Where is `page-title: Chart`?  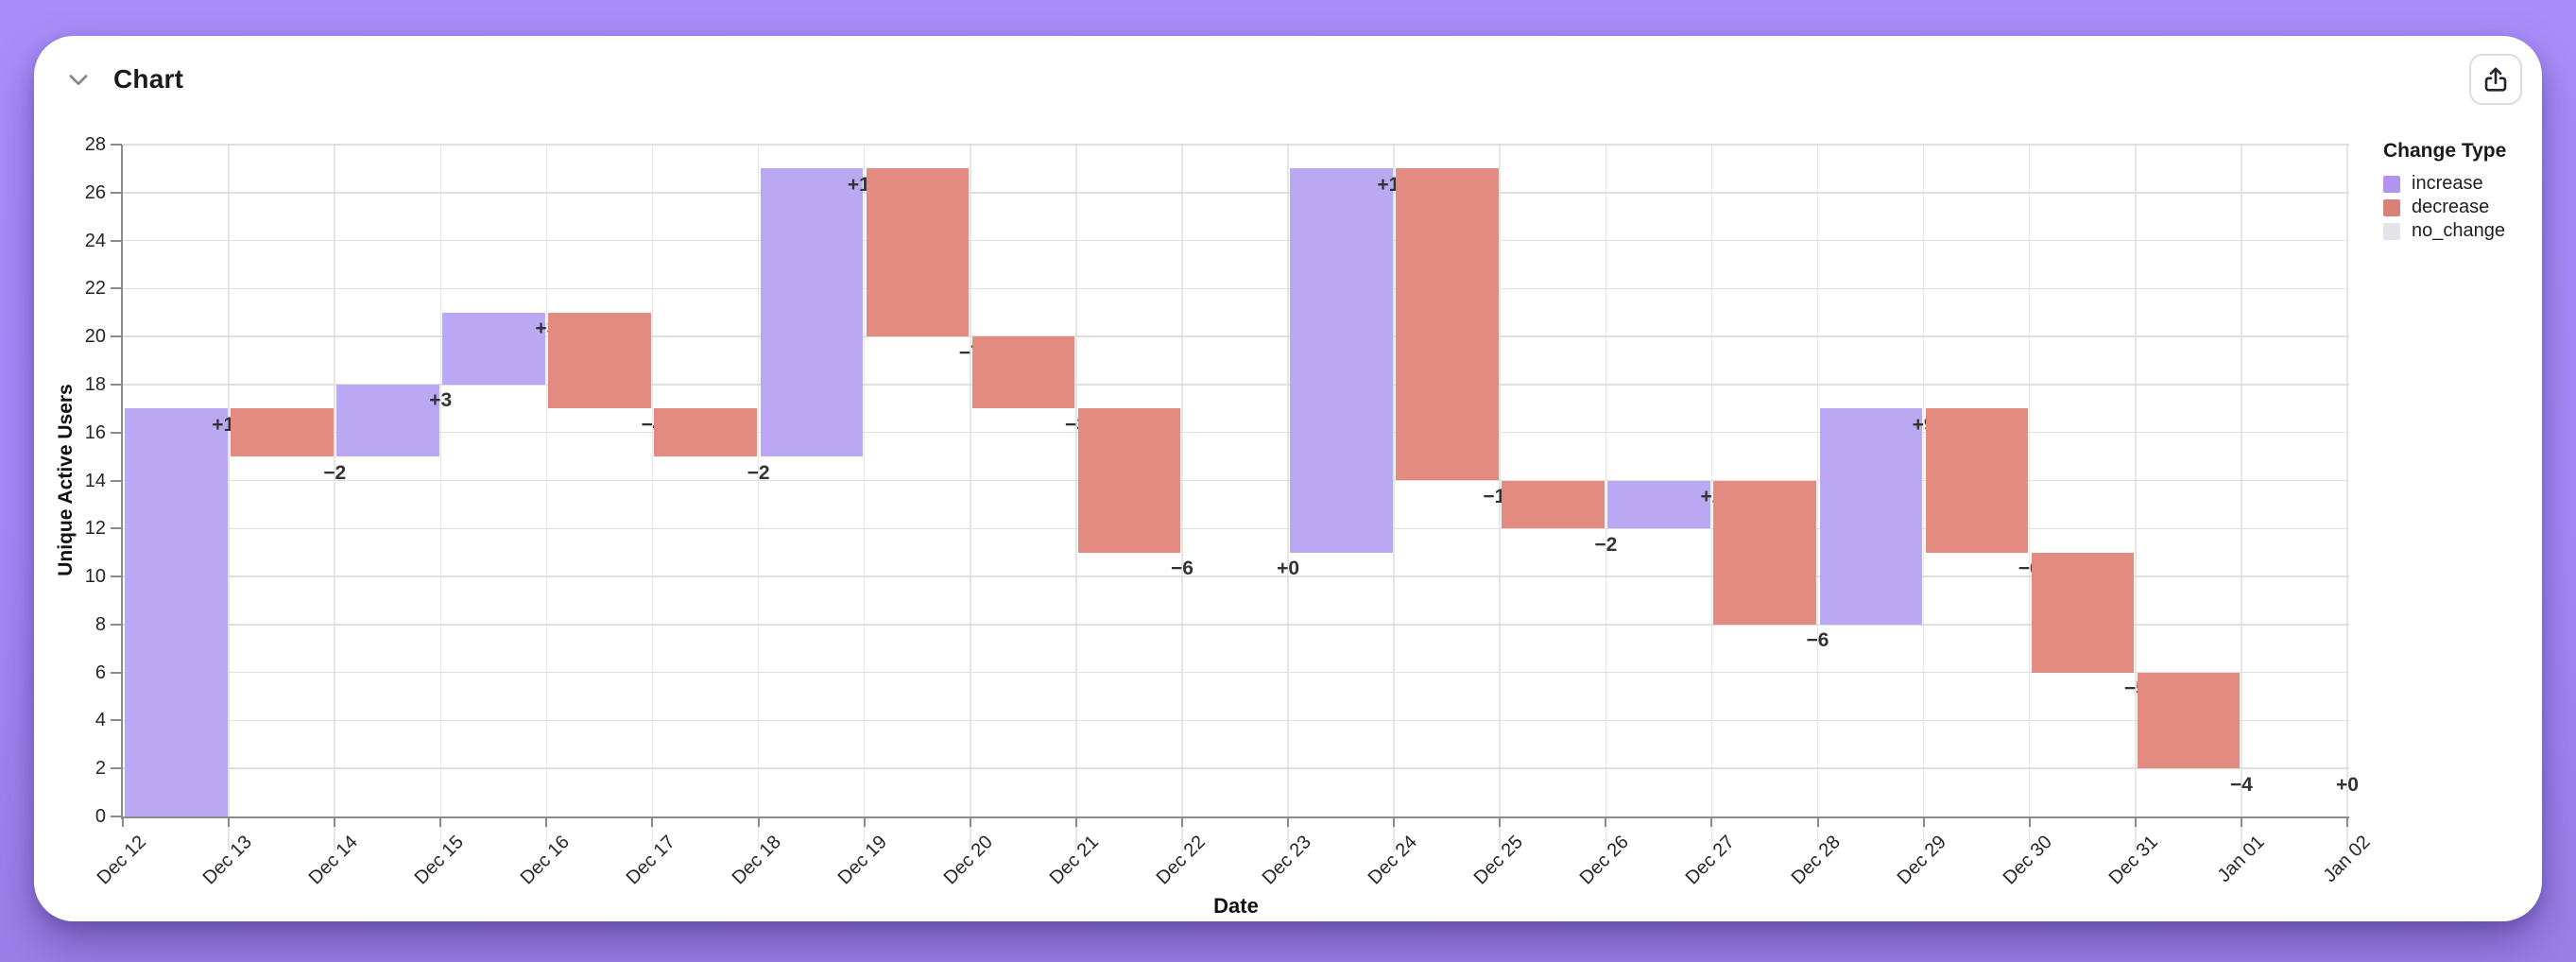
page-title: Chart is located at coordinates (148, 79).